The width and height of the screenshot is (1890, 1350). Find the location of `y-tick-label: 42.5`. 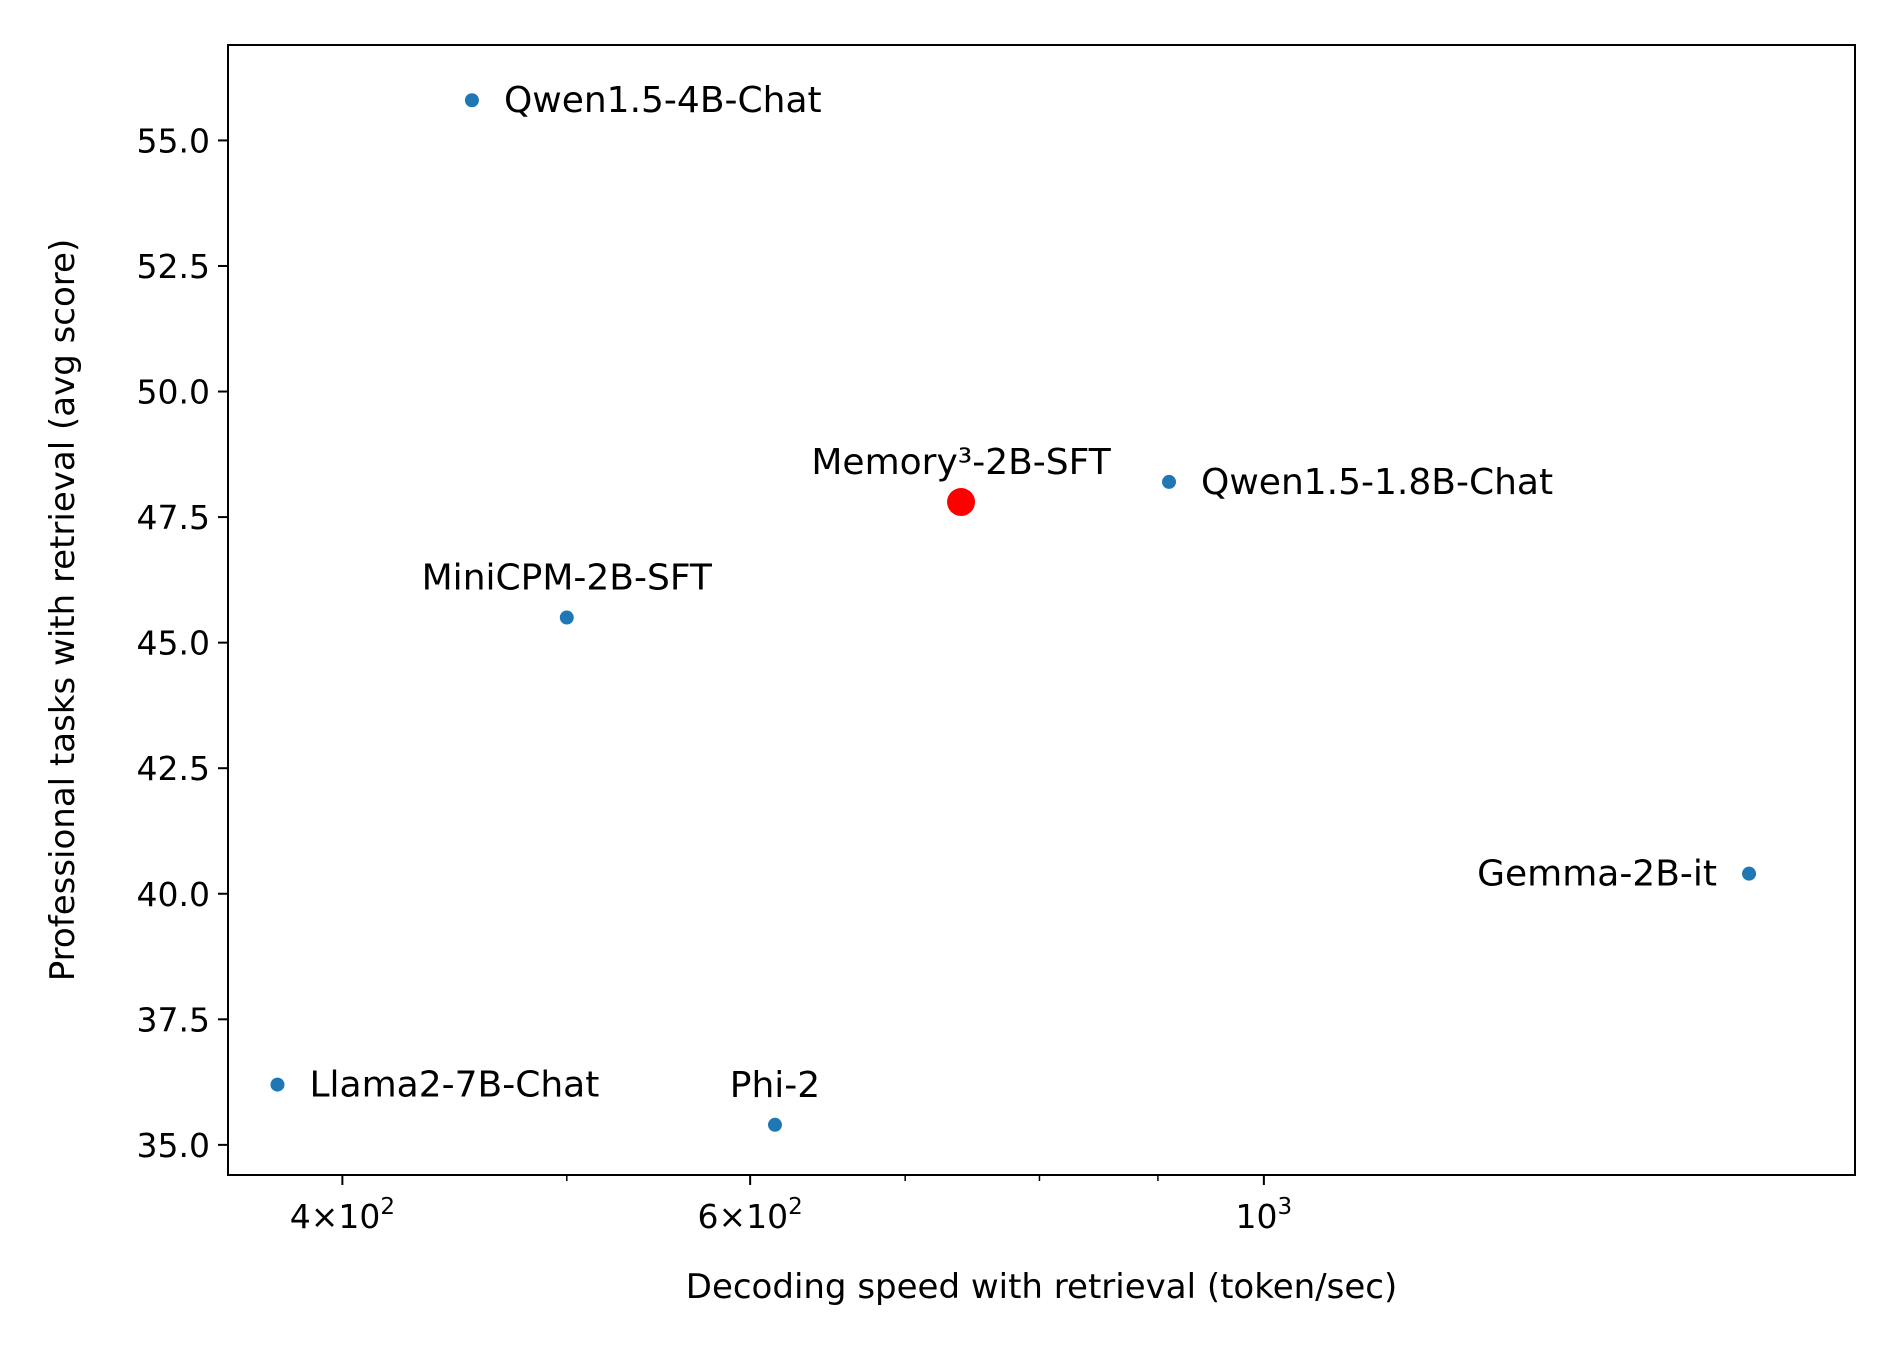

y-tick-label: 42.5 is located at coordinates (173, 768).